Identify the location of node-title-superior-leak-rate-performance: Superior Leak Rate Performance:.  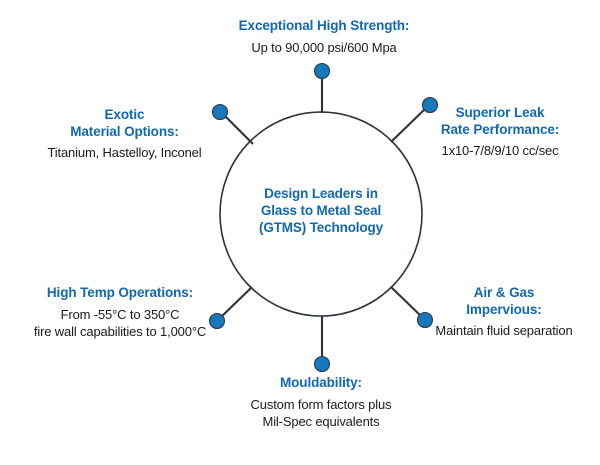
(500, 121).